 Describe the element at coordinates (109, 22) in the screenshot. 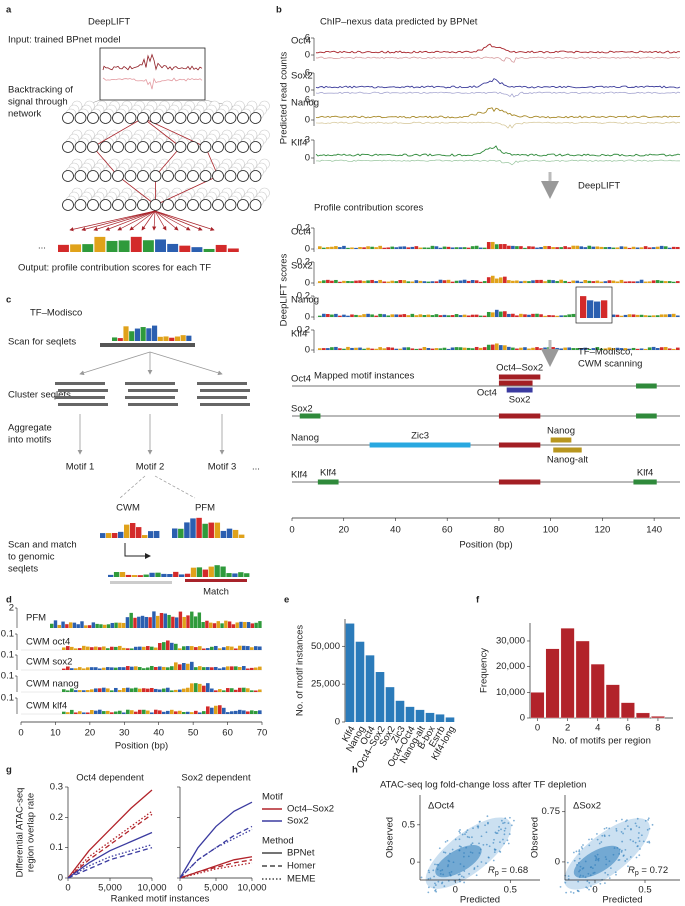

I see `panel-title: DeepLIFT` at that location.